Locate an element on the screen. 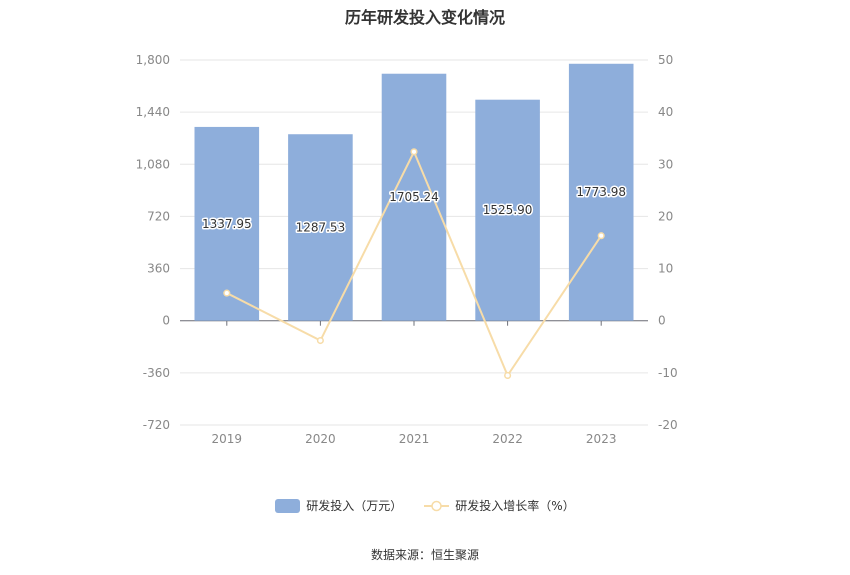 This screenshot has height=575, width=850. y-left-tick-label: -720 is located at coordinates (156, 425).